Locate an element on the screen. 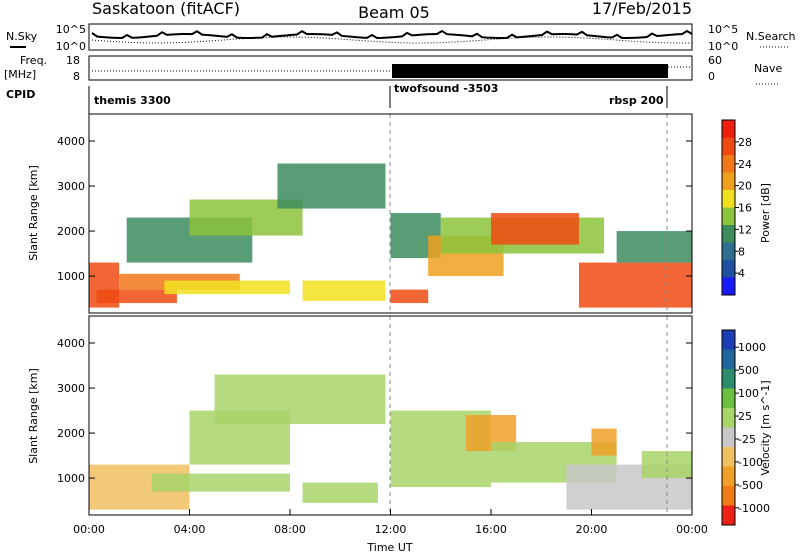  freq-label-line2: [MHz] is located at coordinates (20, 74).